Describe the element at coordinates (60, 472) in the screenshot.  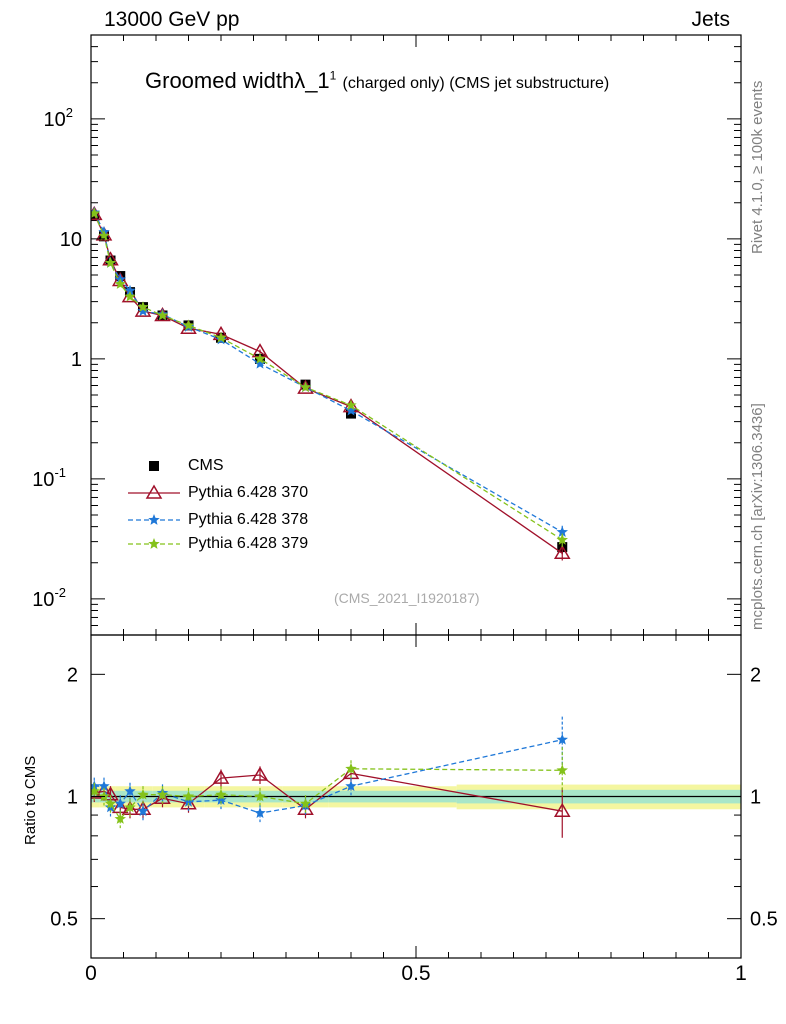
I see `y-tick-exponent: -1` at that location.